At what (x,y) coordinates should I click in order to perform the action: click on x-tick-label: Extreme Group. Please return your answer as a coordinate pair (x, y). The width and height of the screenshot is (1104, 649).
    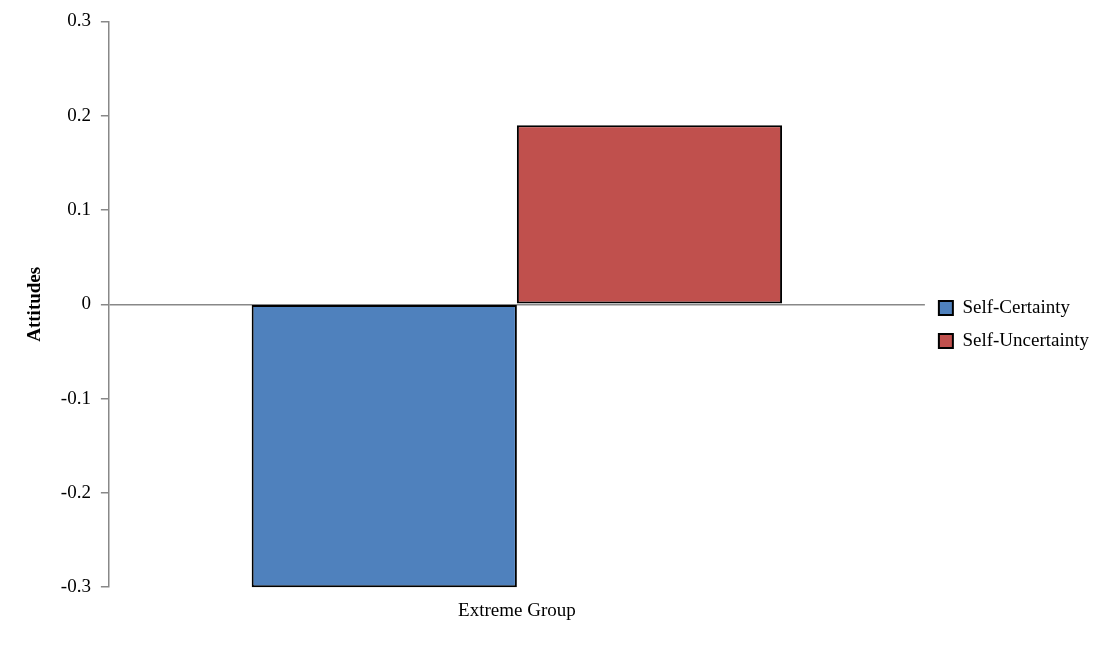
    Looking at the image, I should click on (517, 609).